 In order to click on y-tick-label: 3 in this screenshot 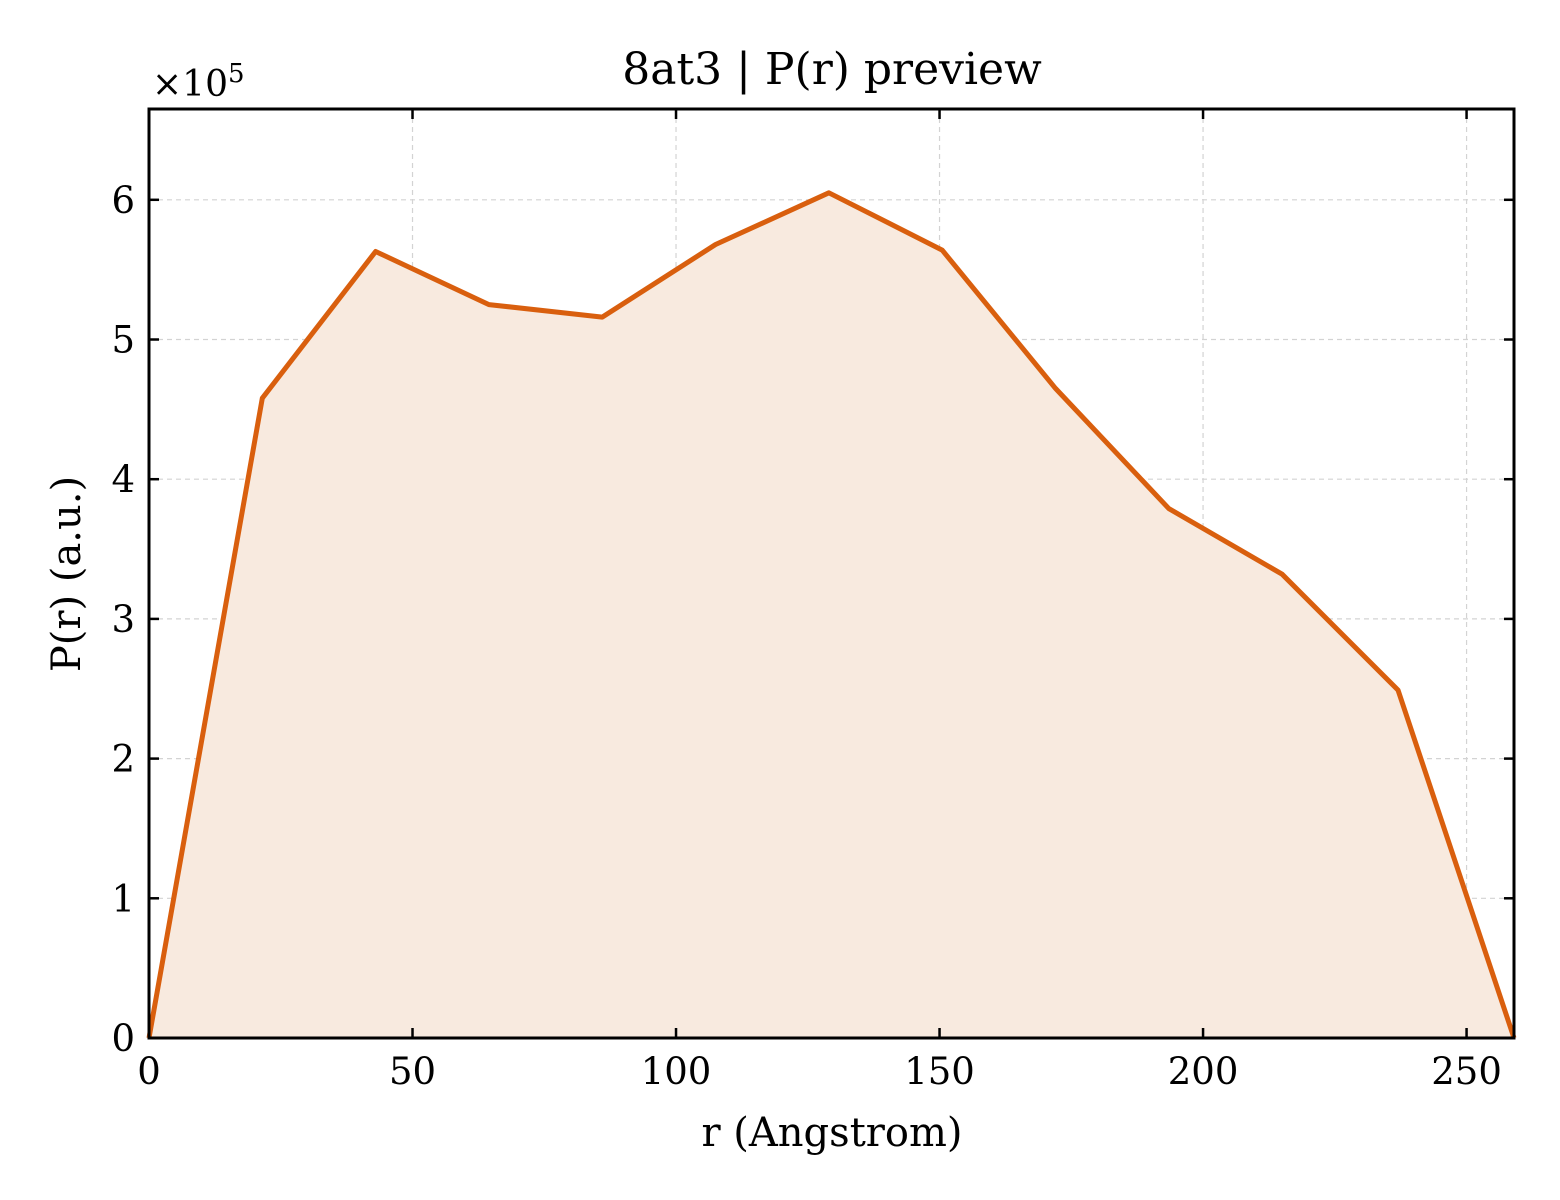, I will do `click(123, 619)`.